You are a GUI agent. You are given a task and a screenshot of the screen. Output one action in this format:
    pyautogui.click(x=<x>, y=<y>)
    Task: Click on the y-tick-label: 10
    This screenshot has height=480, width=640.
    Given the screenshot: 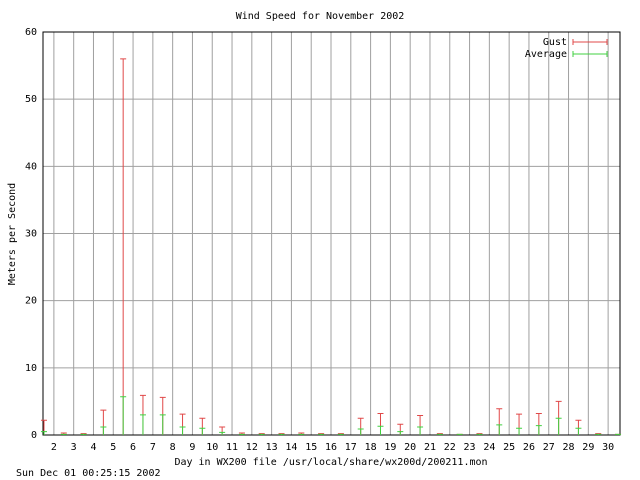 What is the action you would take?
    pyautogui.click(x=31, y=368)
    